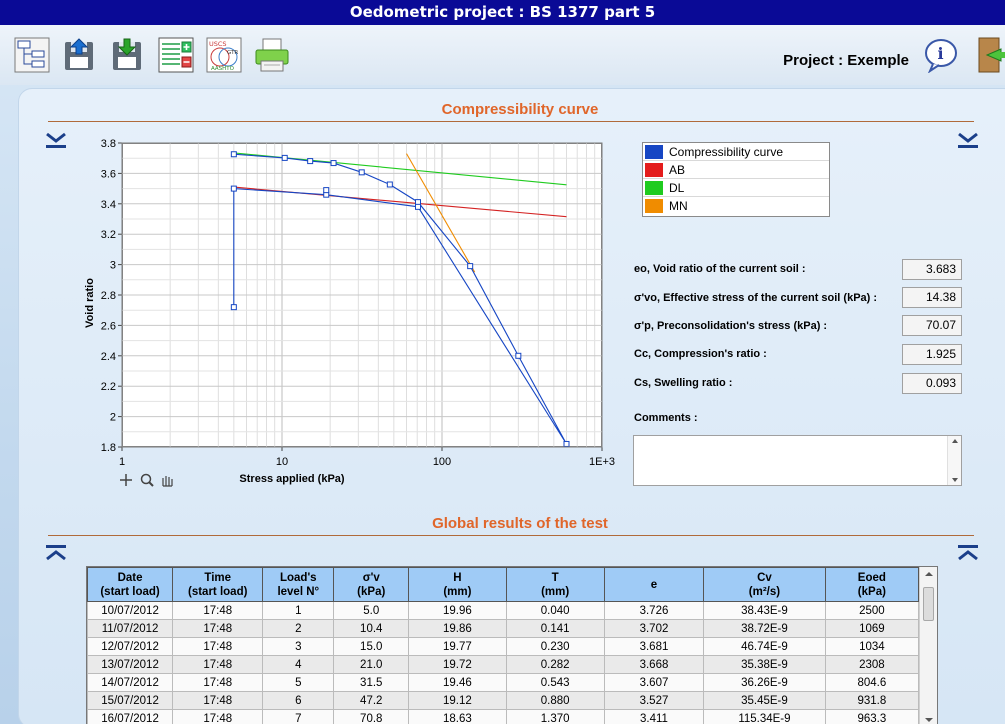  Describe the element at coordinates (764, 628) in the screenshot. I see `table-cell: 38.72E-9` at that location.